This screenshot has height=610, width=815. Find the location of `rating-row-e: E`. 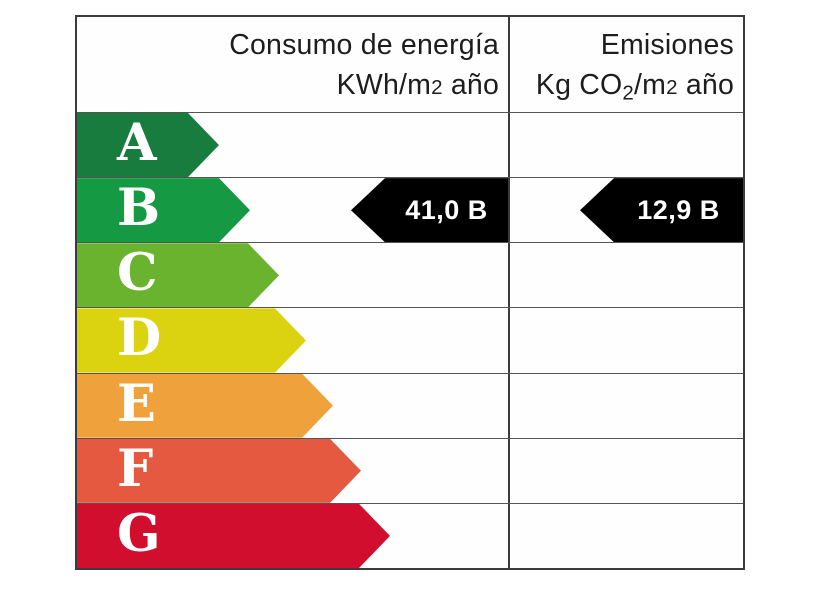

rating-row-e: E is located at coordinates (410, 405).